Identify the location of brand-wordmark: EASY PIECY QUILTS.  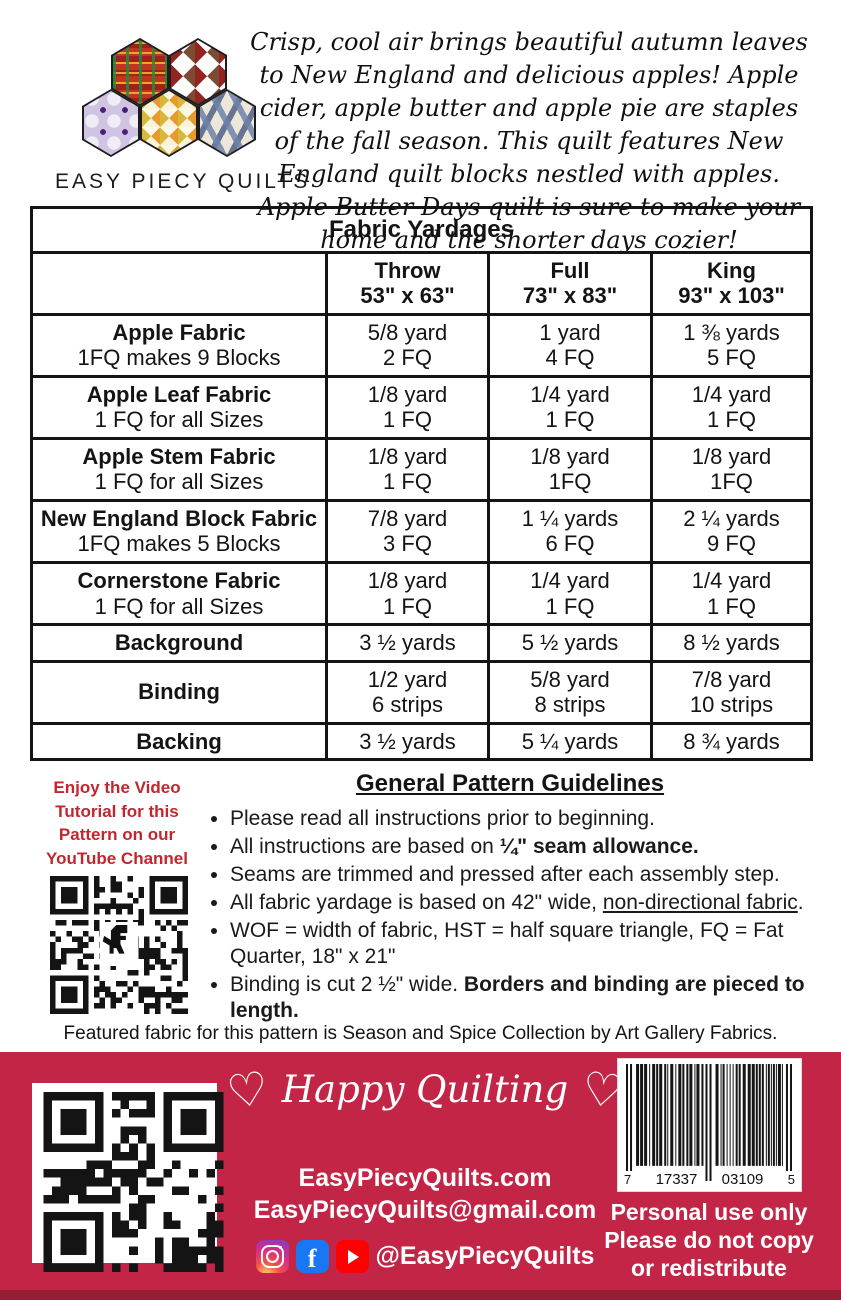
(183, 181).